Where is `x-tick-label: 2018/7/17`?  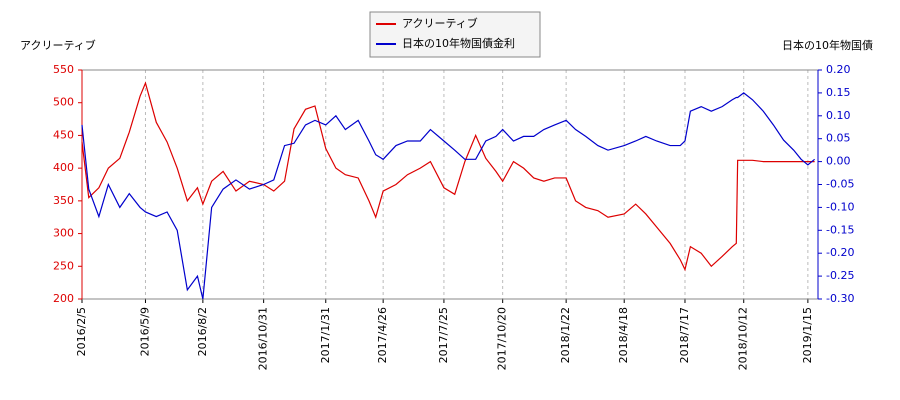
x-tick-label: 2018/7/17 is located at coordinates (684, 335).